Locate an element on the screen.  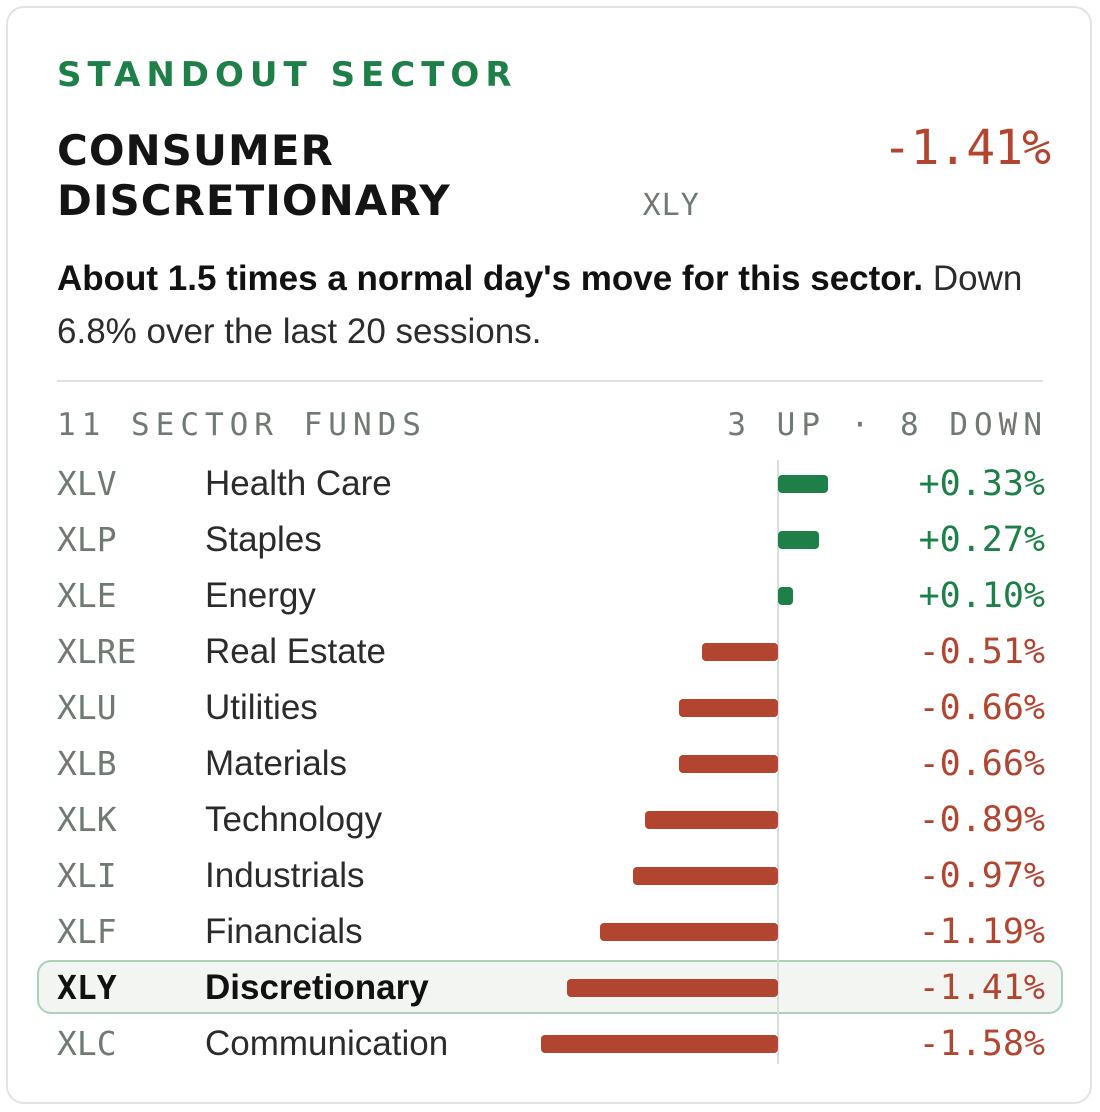
row-change-value: -0.97% is located at coordinates (981, 876).